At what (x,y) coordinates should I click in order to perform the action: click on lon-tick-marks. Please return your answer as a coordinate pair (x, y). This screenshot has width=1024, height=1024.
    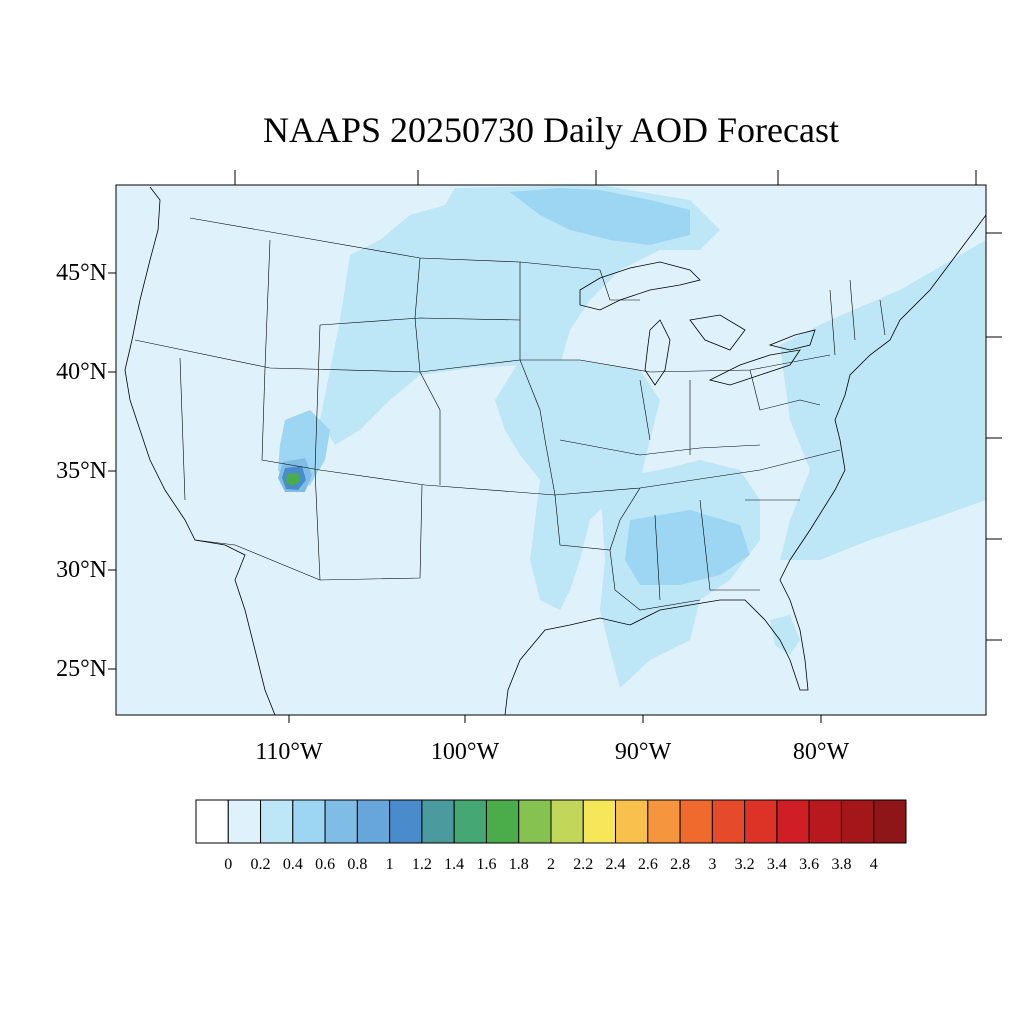
    Looking at the image, I should click on (555, 719).